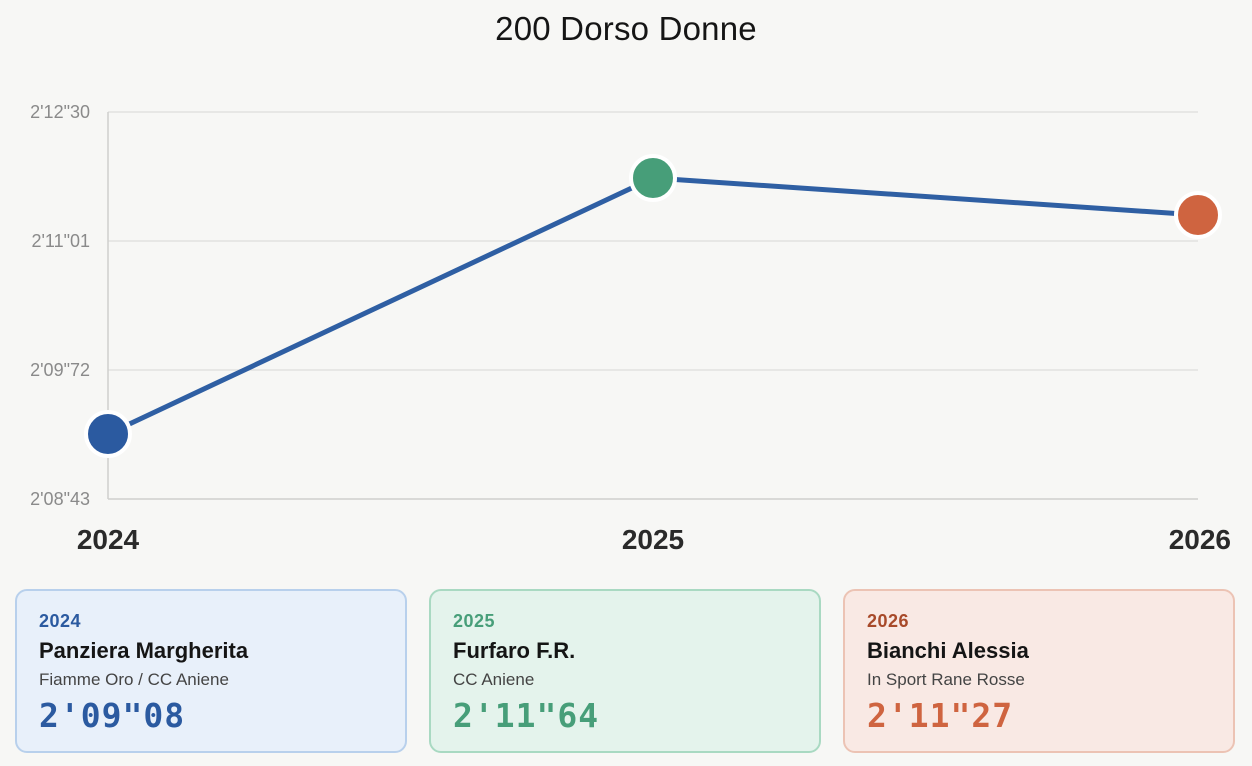 The height and width of the screenshot is (766, 1252). What do you see at coordinates (108, 434) in the screenshot?
I see `data-point-2024` at bounding box center [108, 434].